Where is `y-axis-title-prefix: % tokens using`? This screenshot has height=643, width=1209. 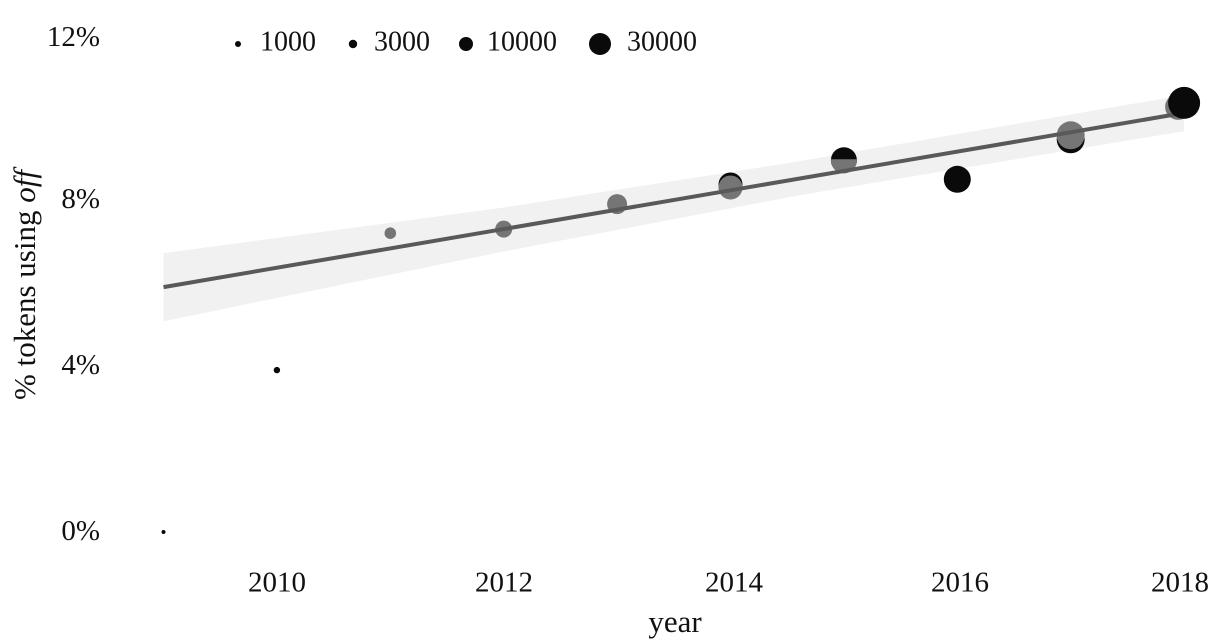
y-axis-title-prefix: % tokens using is located at coordinates (24, 301).